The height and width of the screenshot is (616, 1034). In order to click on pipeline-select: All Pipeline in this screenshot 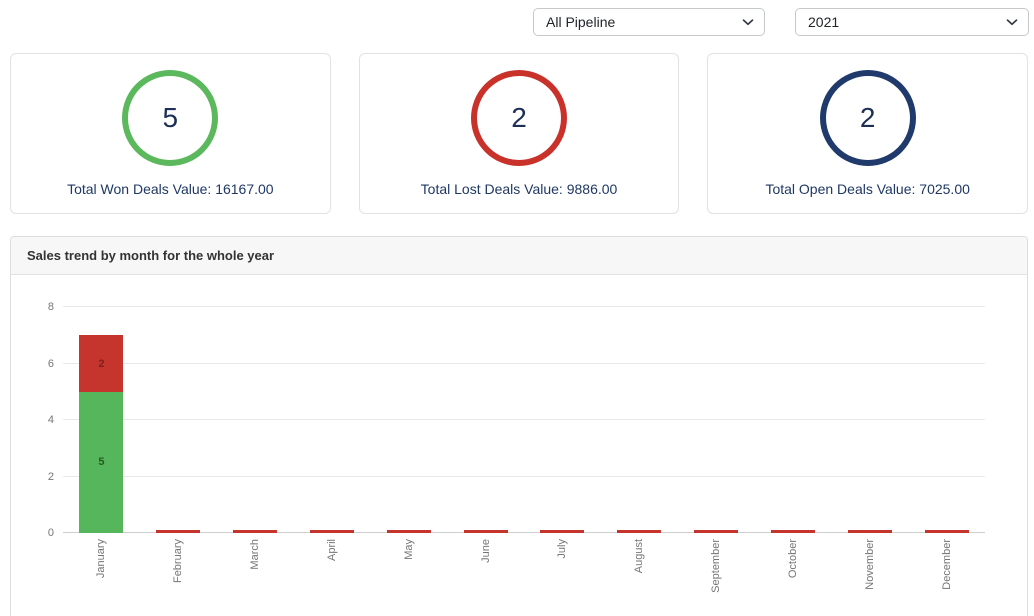, I will do `click(649, 22)`.